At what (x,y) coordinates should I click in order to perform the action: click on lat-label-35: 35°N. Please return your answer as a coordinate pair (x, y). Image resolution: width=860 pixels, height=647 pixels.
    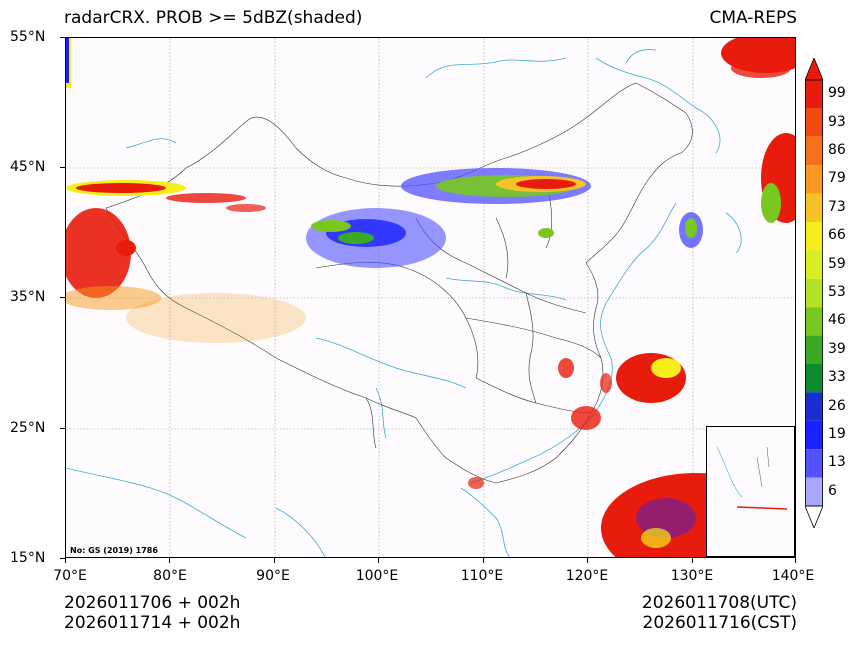
    Looking at the image, I should click on (28, 297).